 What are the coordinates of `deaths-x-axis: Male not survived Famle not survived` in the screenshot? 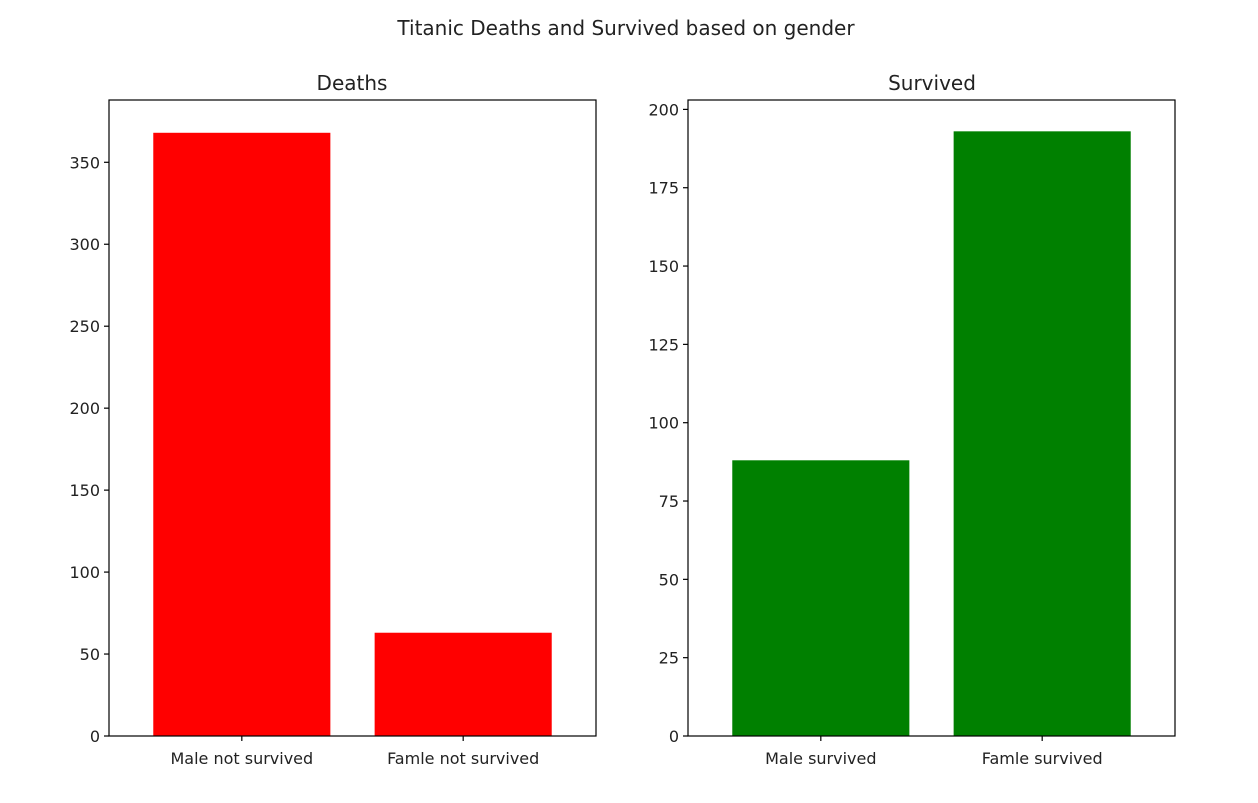 It's located at (354, 752).